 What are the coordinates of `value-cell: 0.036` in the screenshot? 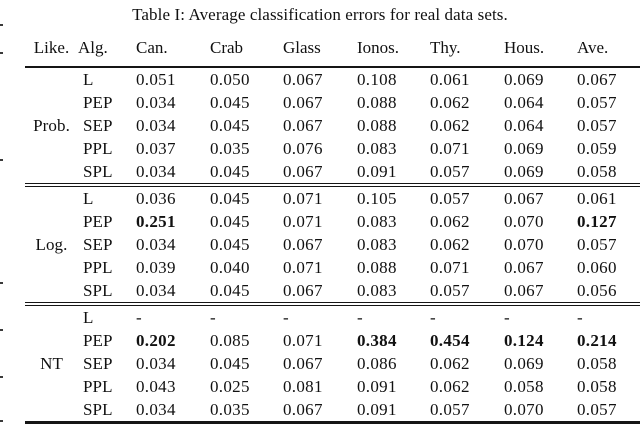 It's located at (156, 198).